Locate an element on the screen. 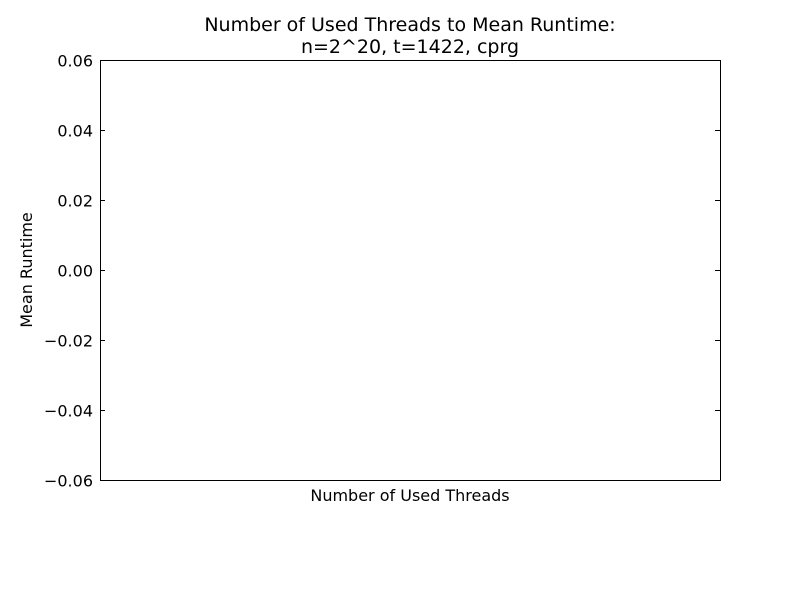 This screenshot has height=604, width=800. y-tick-label: −0.04 is located at coordinates (68, 411).